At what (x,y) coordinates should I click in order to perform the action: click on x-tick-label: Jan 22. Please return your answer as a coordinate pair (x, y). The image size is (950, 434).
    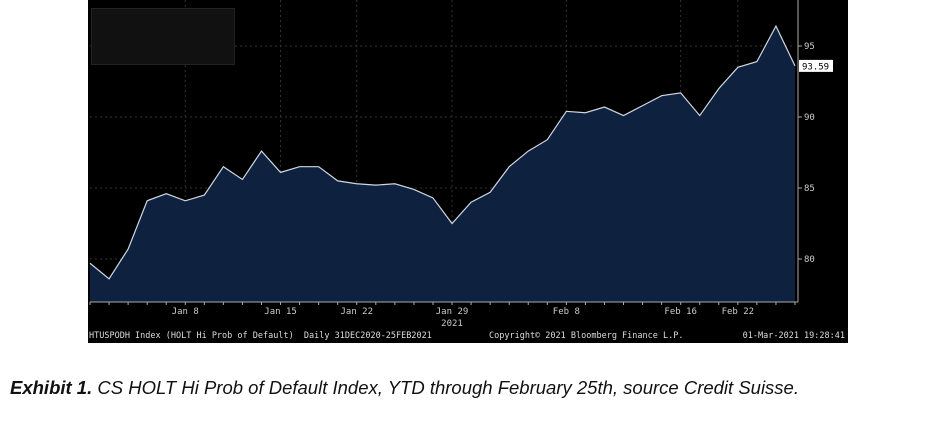
    Looking at the image, I should click on (356, 312).